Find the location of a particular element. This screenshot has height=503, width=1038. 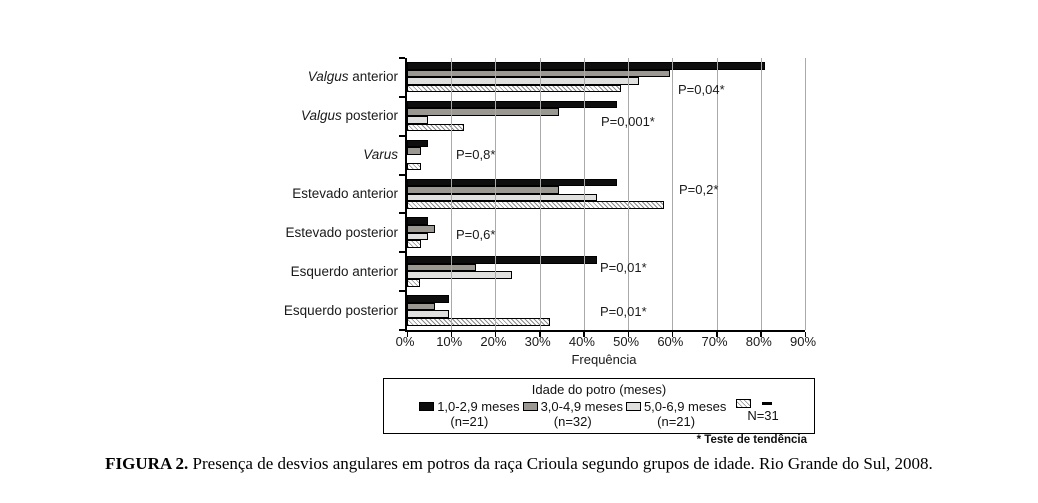

legend-series-count: (n=32) is located at coordinates (572, 421).